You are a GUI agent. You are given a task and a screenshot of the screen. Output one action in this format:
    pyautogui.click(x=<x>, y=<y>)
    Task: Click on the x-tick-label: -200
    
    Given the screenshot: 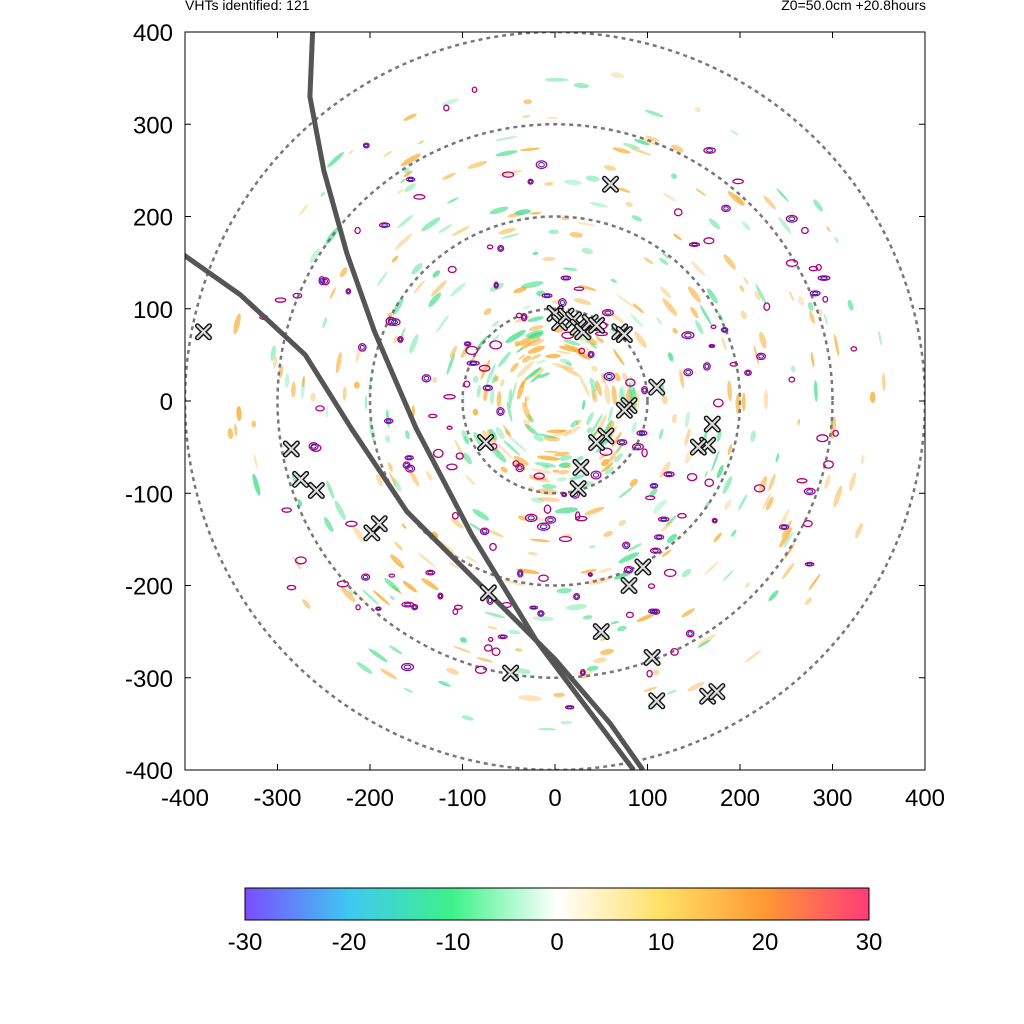 What is the action you would take?
    pyautogui.click(x=370, y=798)
    